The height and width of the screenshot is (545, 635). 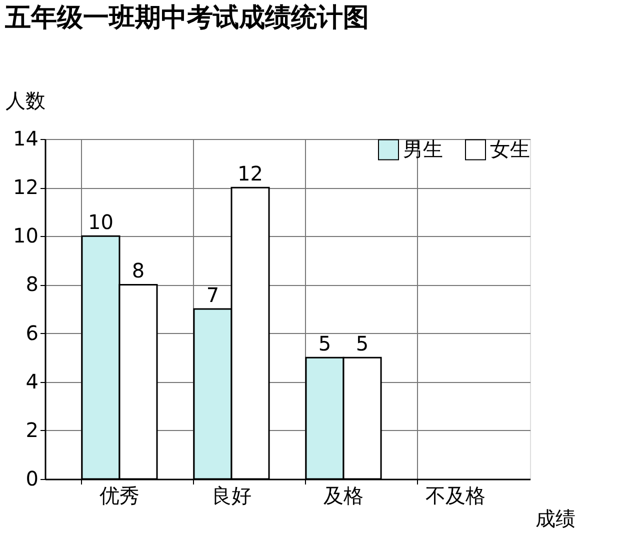 I want to click on data-label: 7, so click(x=213, y=295).